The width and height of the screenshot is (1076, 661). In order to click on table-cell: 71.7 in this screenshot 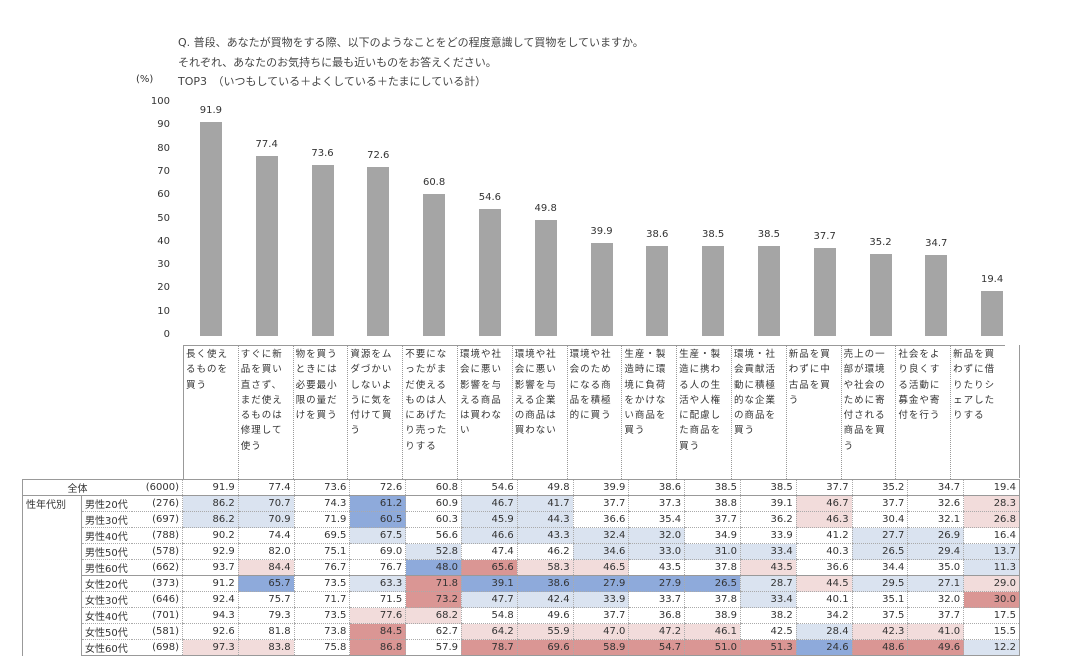, I will do `click(321, 599)`.